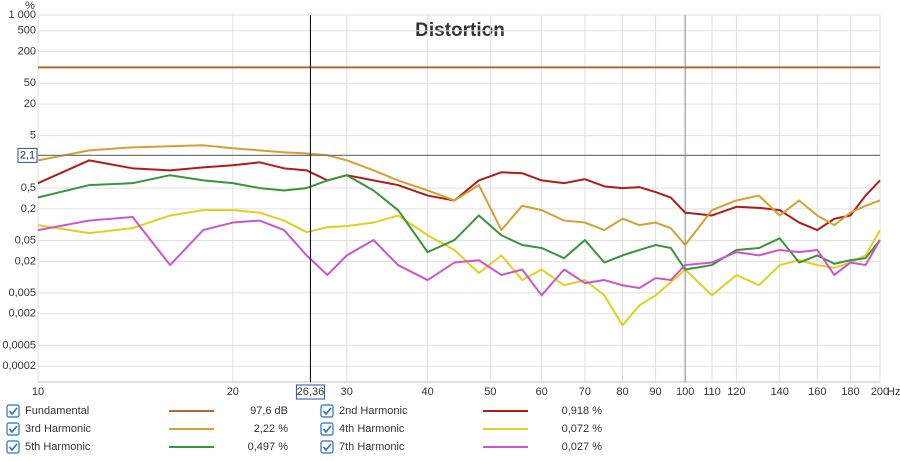  Describe the element at coordinates (582, 429) in the screenshot. I see `legend-value: 0,072 %` at that location.